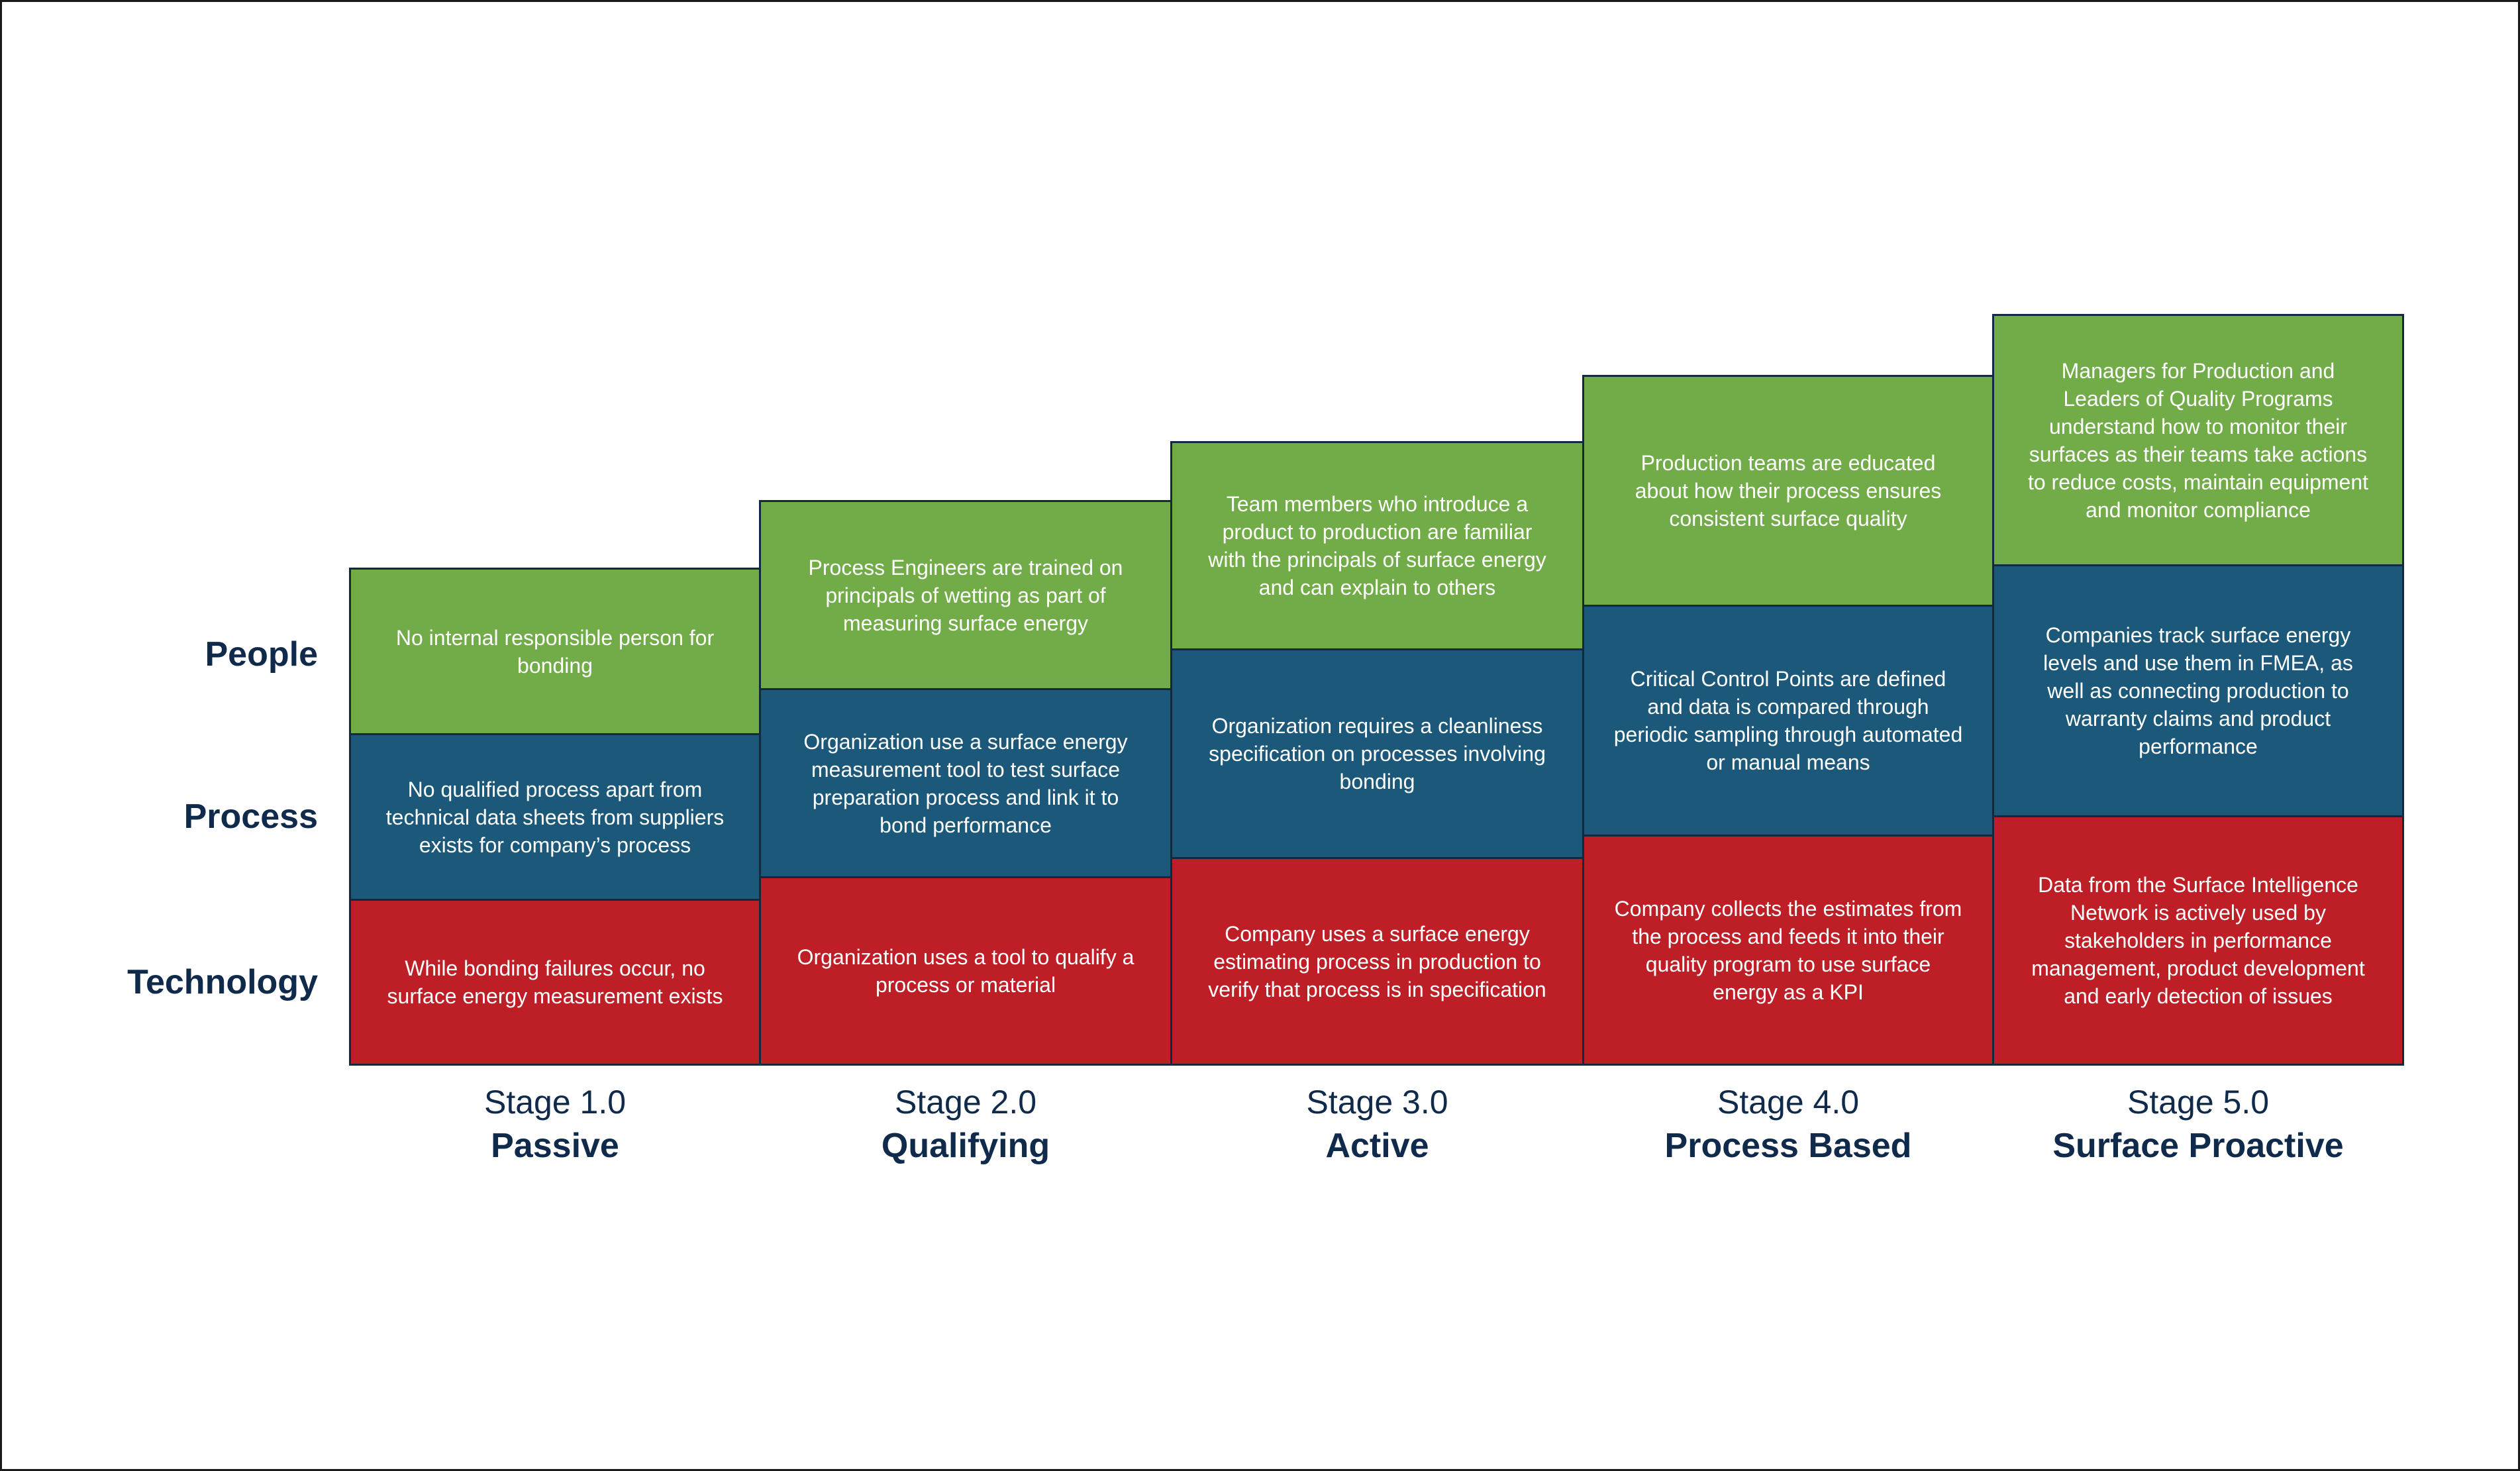 This screenshot has width=2520, height=1471. I want to click on row-label-people: People, so click(262, 654).